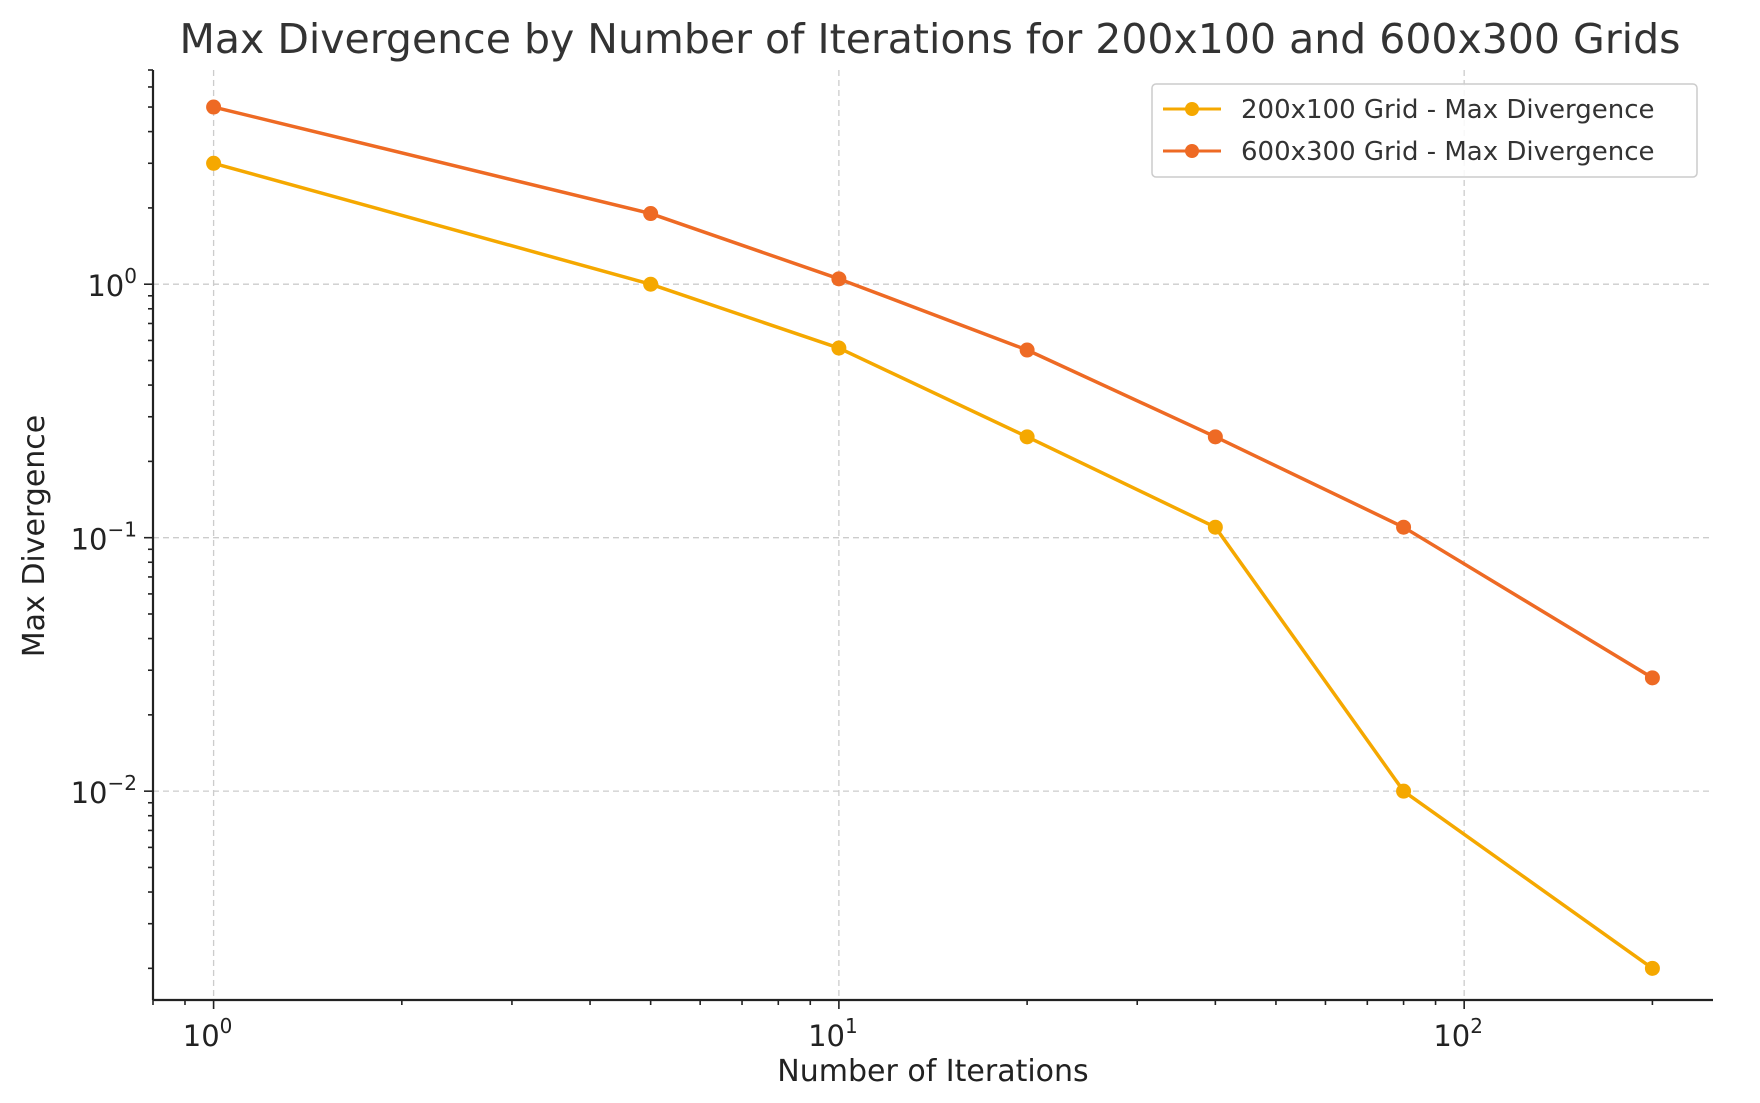 Image resolution: width=1760 pixels, height=1103 pixels. I want to click on y-tick-label: 10⁰, so click(112, 283).